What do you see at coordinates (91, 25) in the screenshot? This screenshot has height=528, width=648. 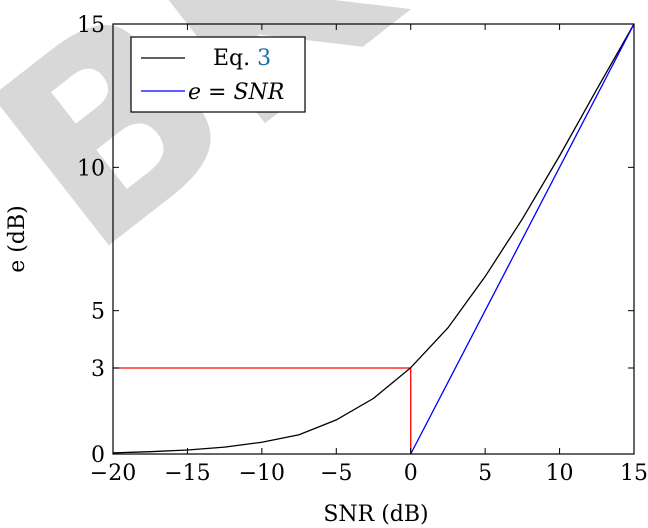 I see `y-tick-label: 15` at bounding box center [91, 25].